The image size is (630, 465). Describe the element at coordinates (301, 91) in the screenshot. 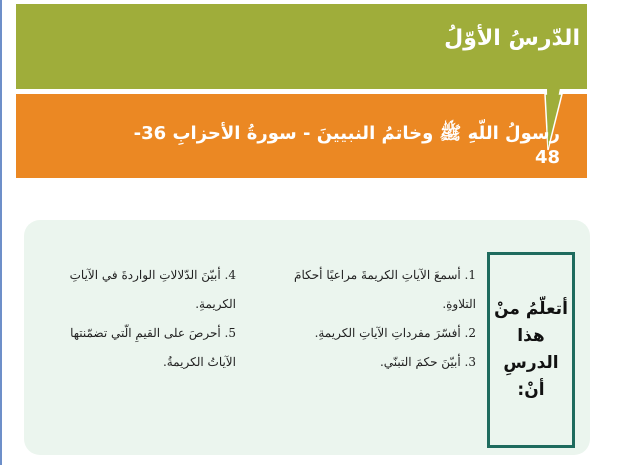

I see `banner-divider` at that location.